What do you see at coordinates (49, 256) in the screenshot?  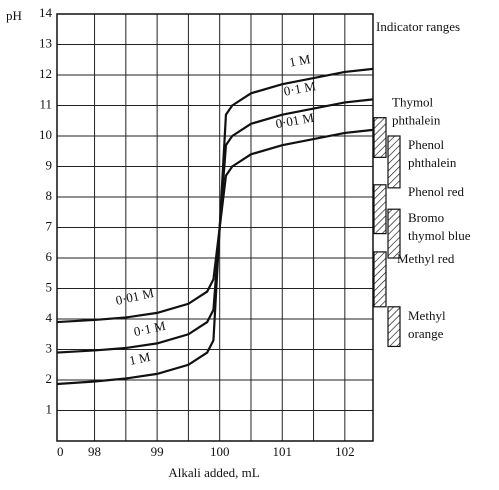 I see `y-tick-label: 6` at bounding box center [49, 256].